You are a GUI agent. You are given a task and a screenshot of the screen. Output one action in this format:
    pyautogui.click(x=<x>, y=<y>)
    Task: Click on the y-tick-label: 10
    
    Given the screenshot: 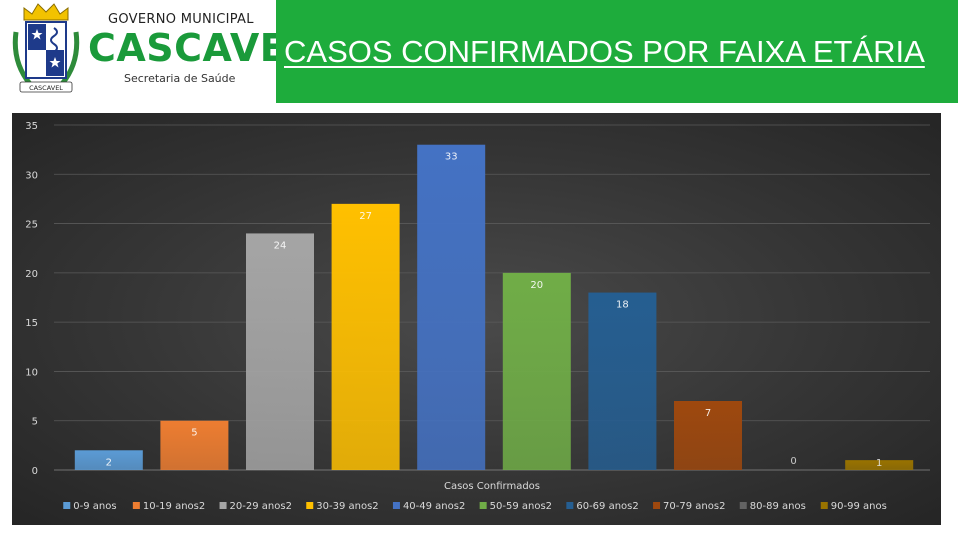 What is the action you would take?
    pyautogui.click(x=31, y=372)
    